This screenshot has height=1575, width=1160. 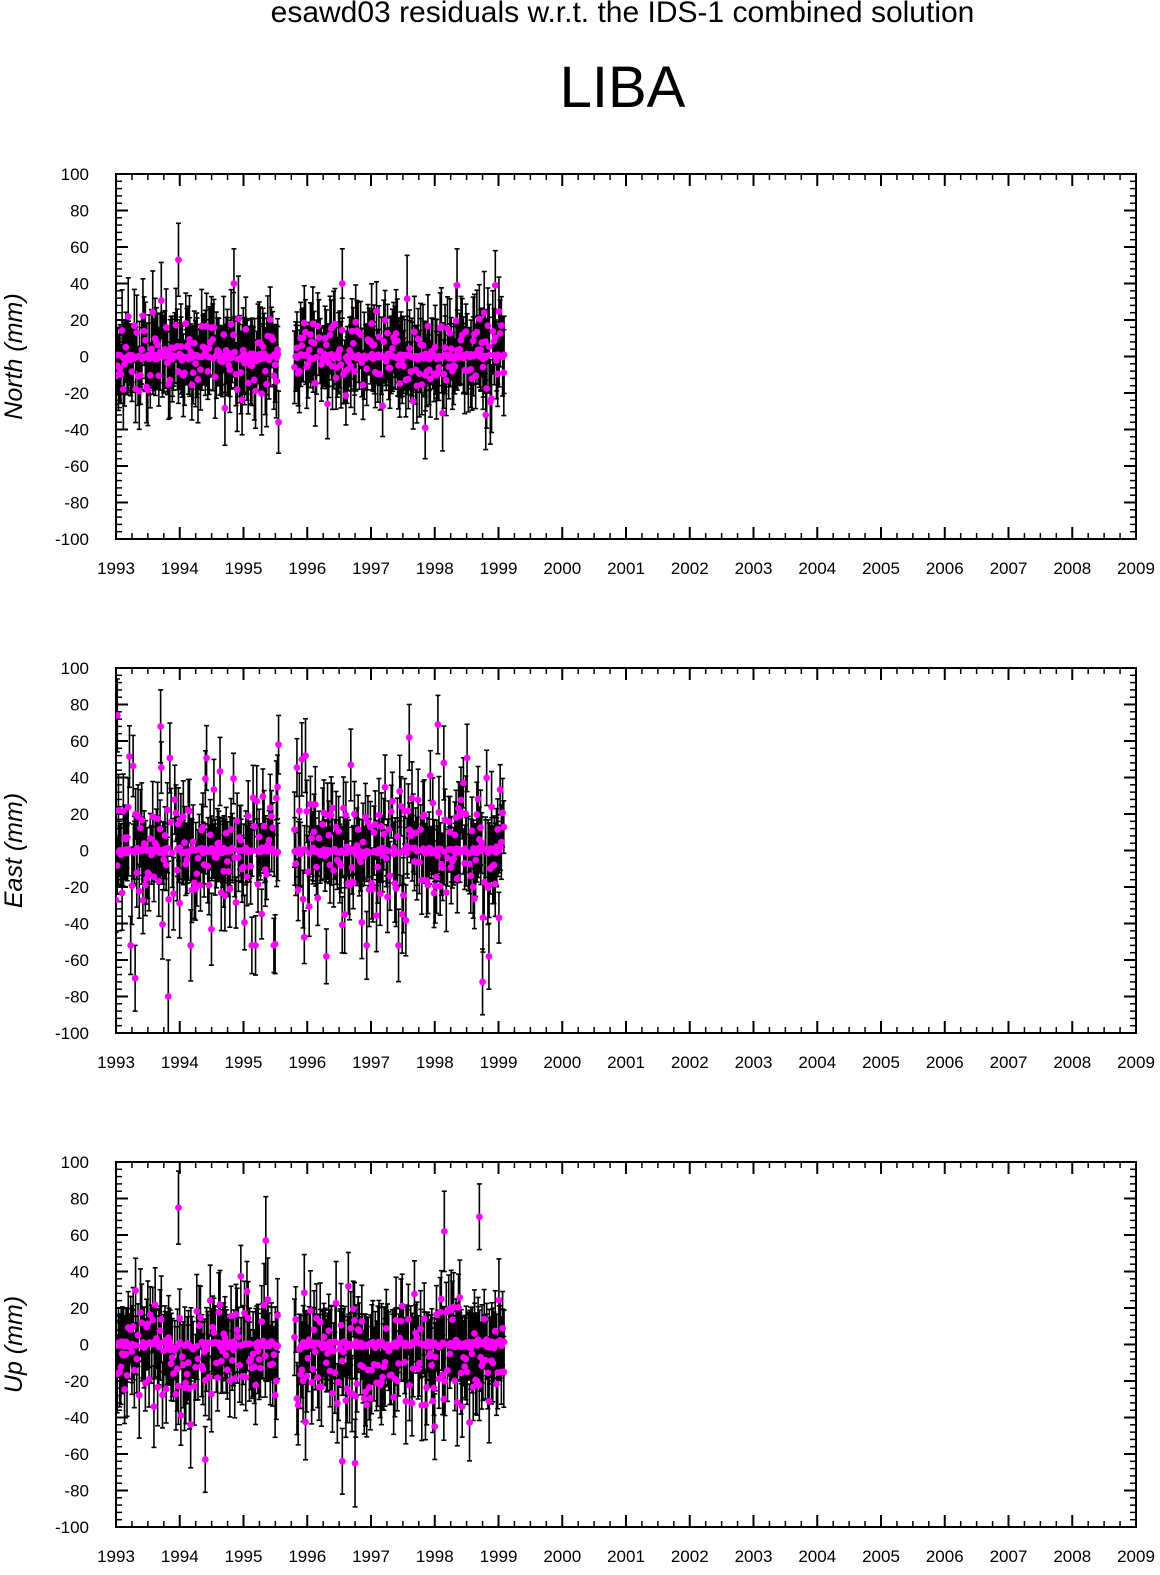 I want to click on x-tick-label: 2002, so click(x=690, y=568).